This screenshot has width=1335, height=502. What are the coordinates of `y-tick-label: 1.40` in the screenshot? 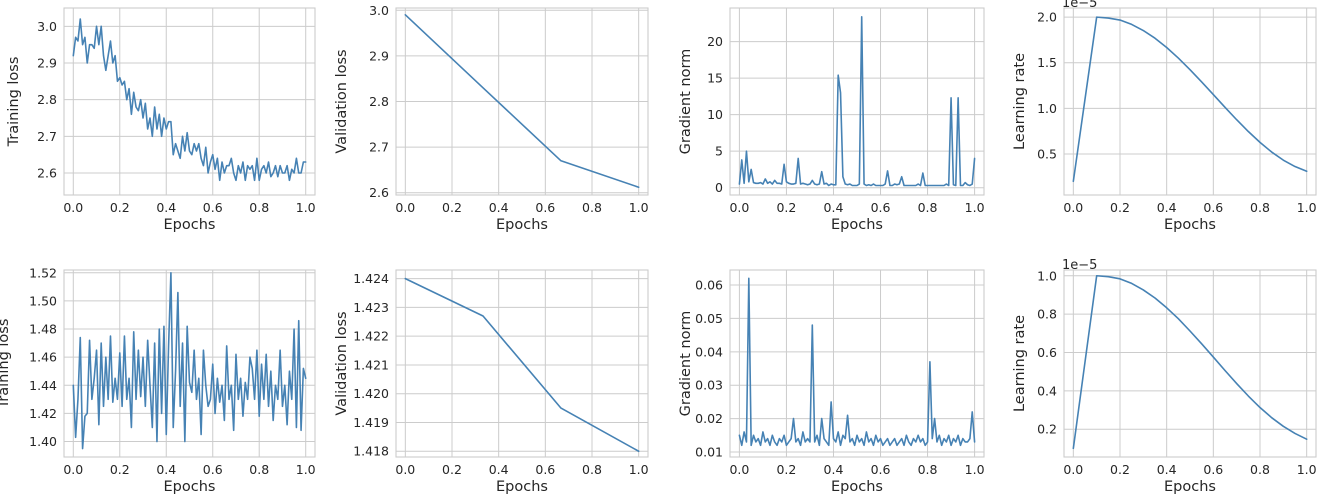 It's located at (43, 441).